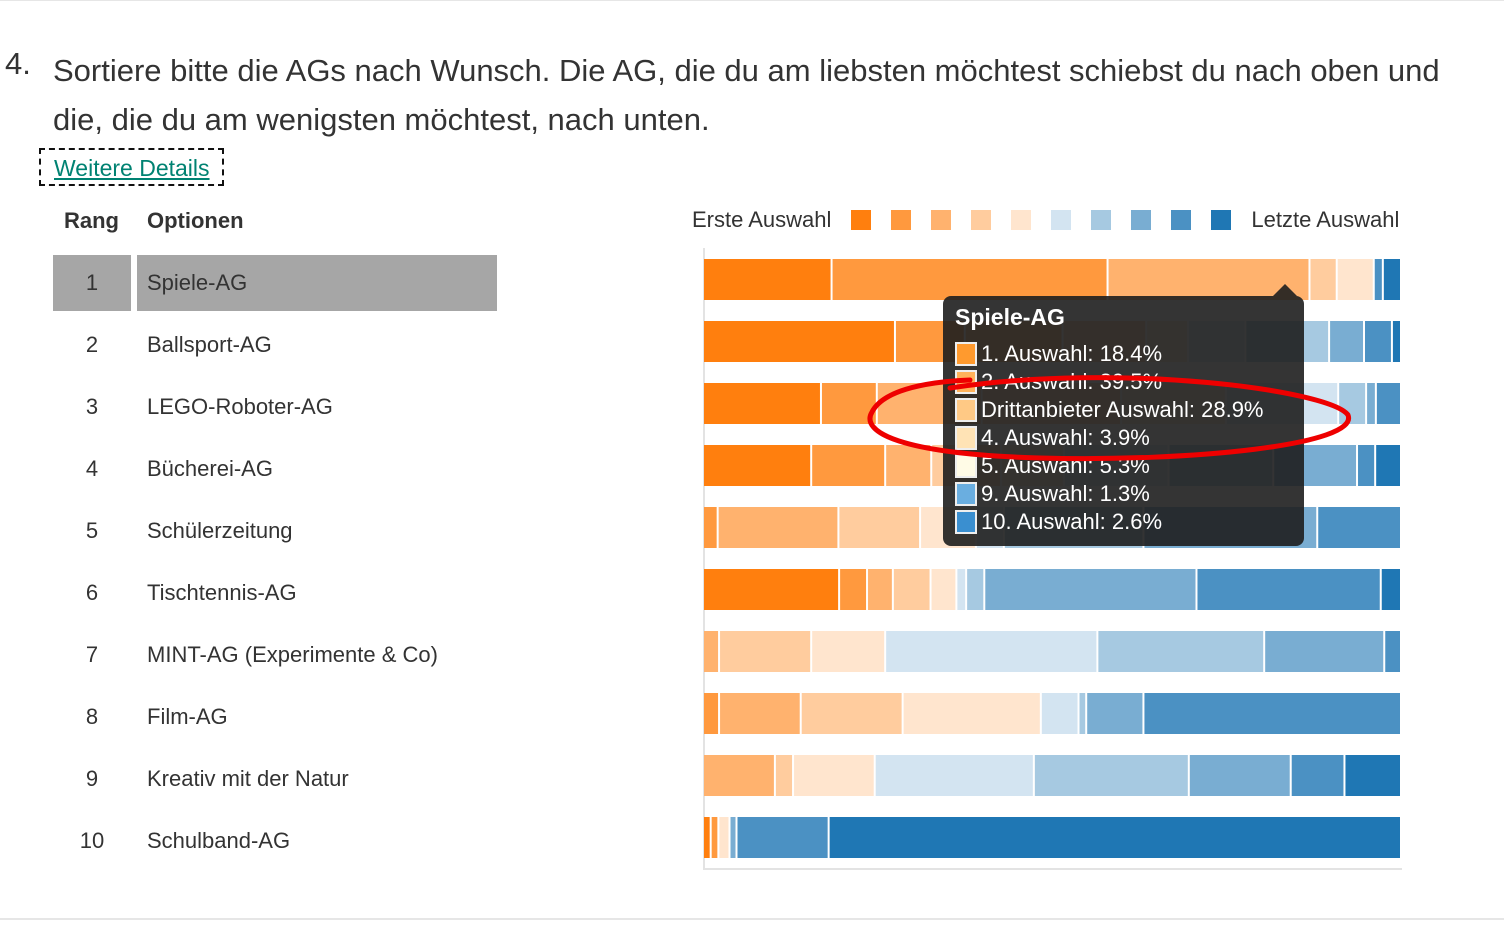  I want to click on table-row: 3 LEGO-Roboter-AG, so click(275, 407).